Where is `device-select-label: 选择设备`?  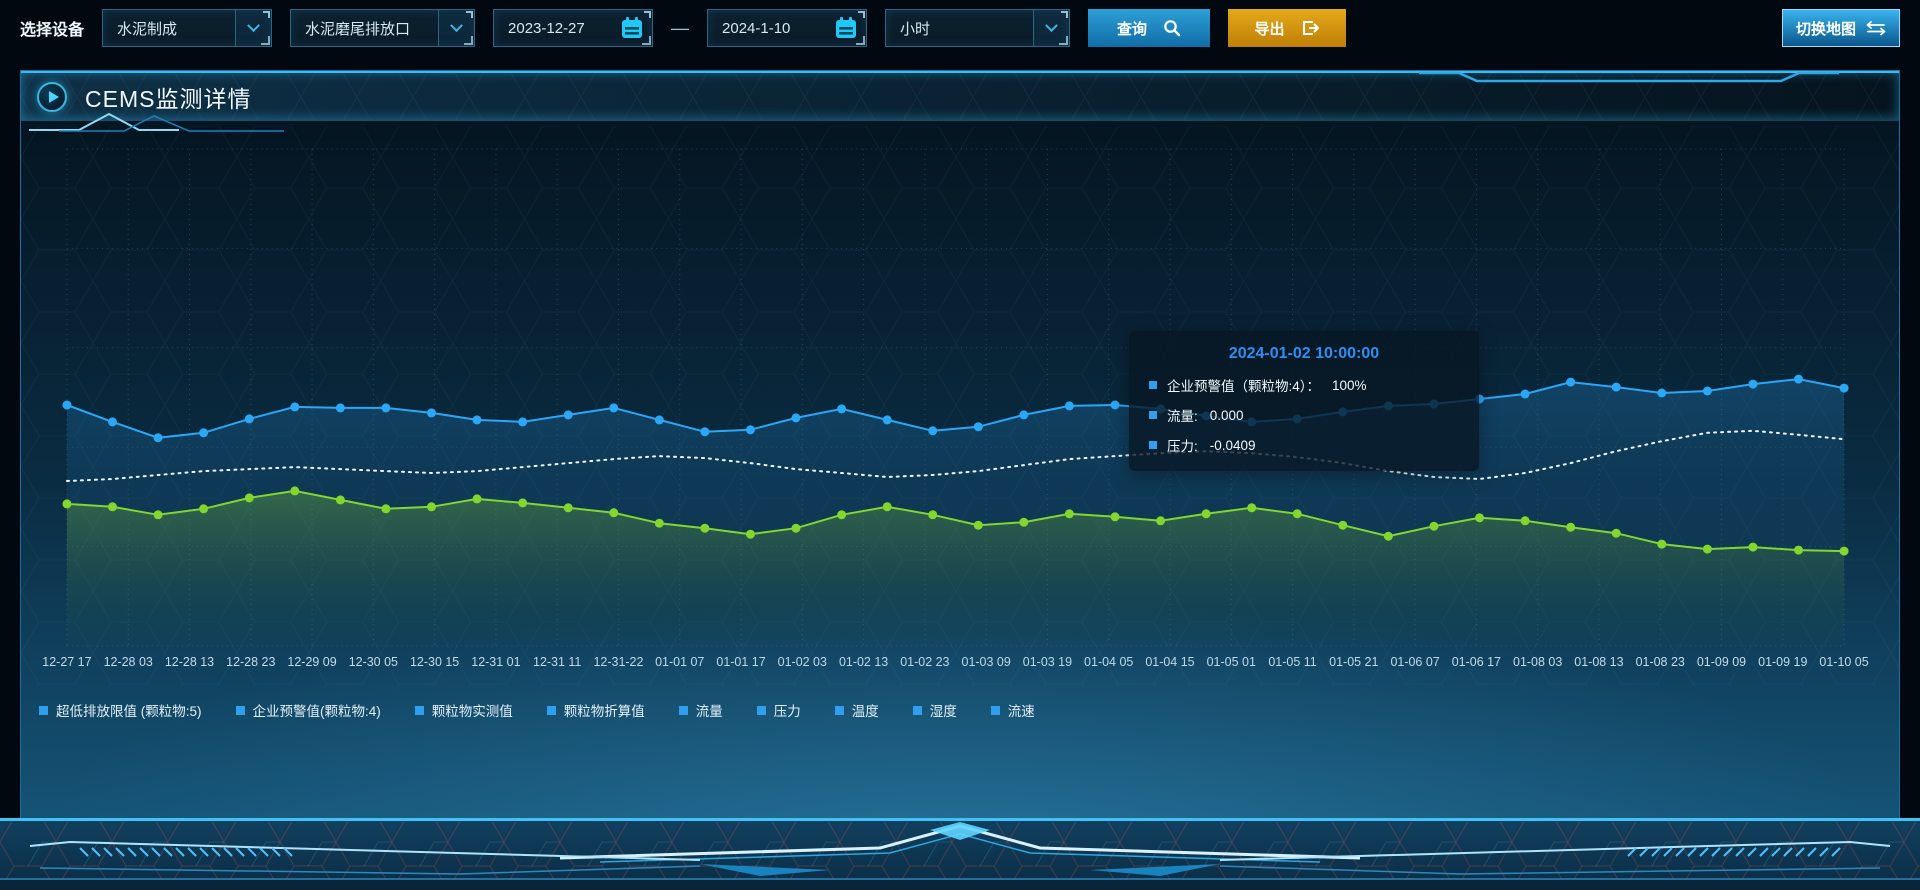
device-select-label: 选择设备 is located at coordinates (52, 30).